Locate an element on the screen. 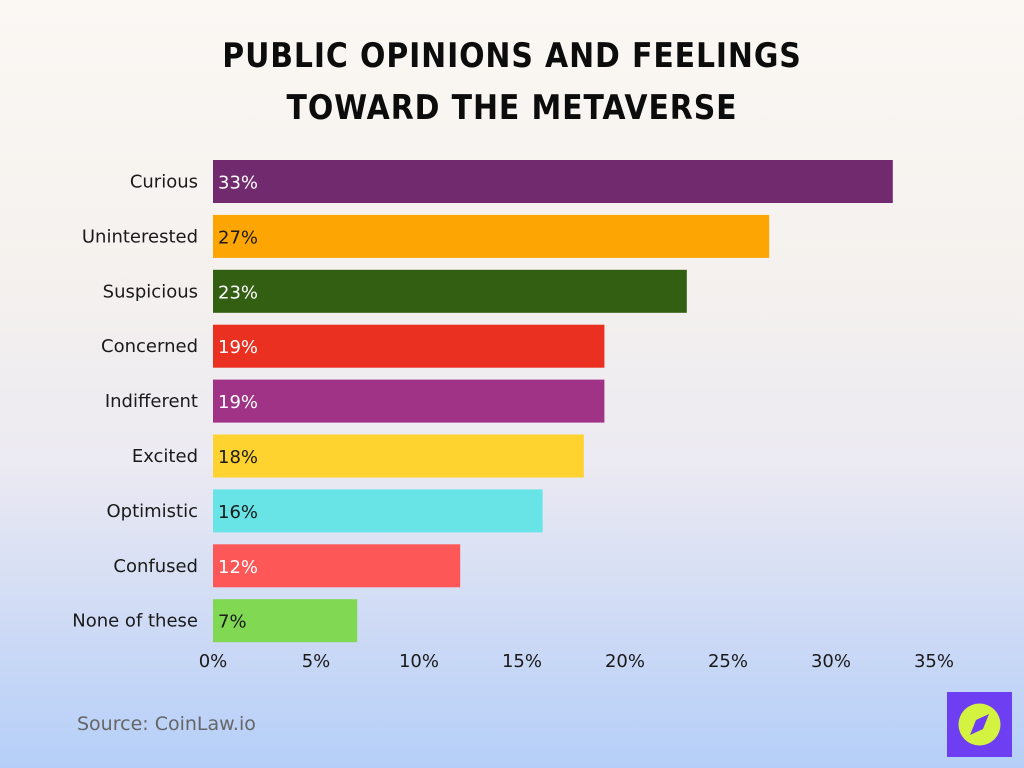 The height and width of the screenshot is (768, 1024). x-tick-label: 35% is located at coordinates (934, 661).